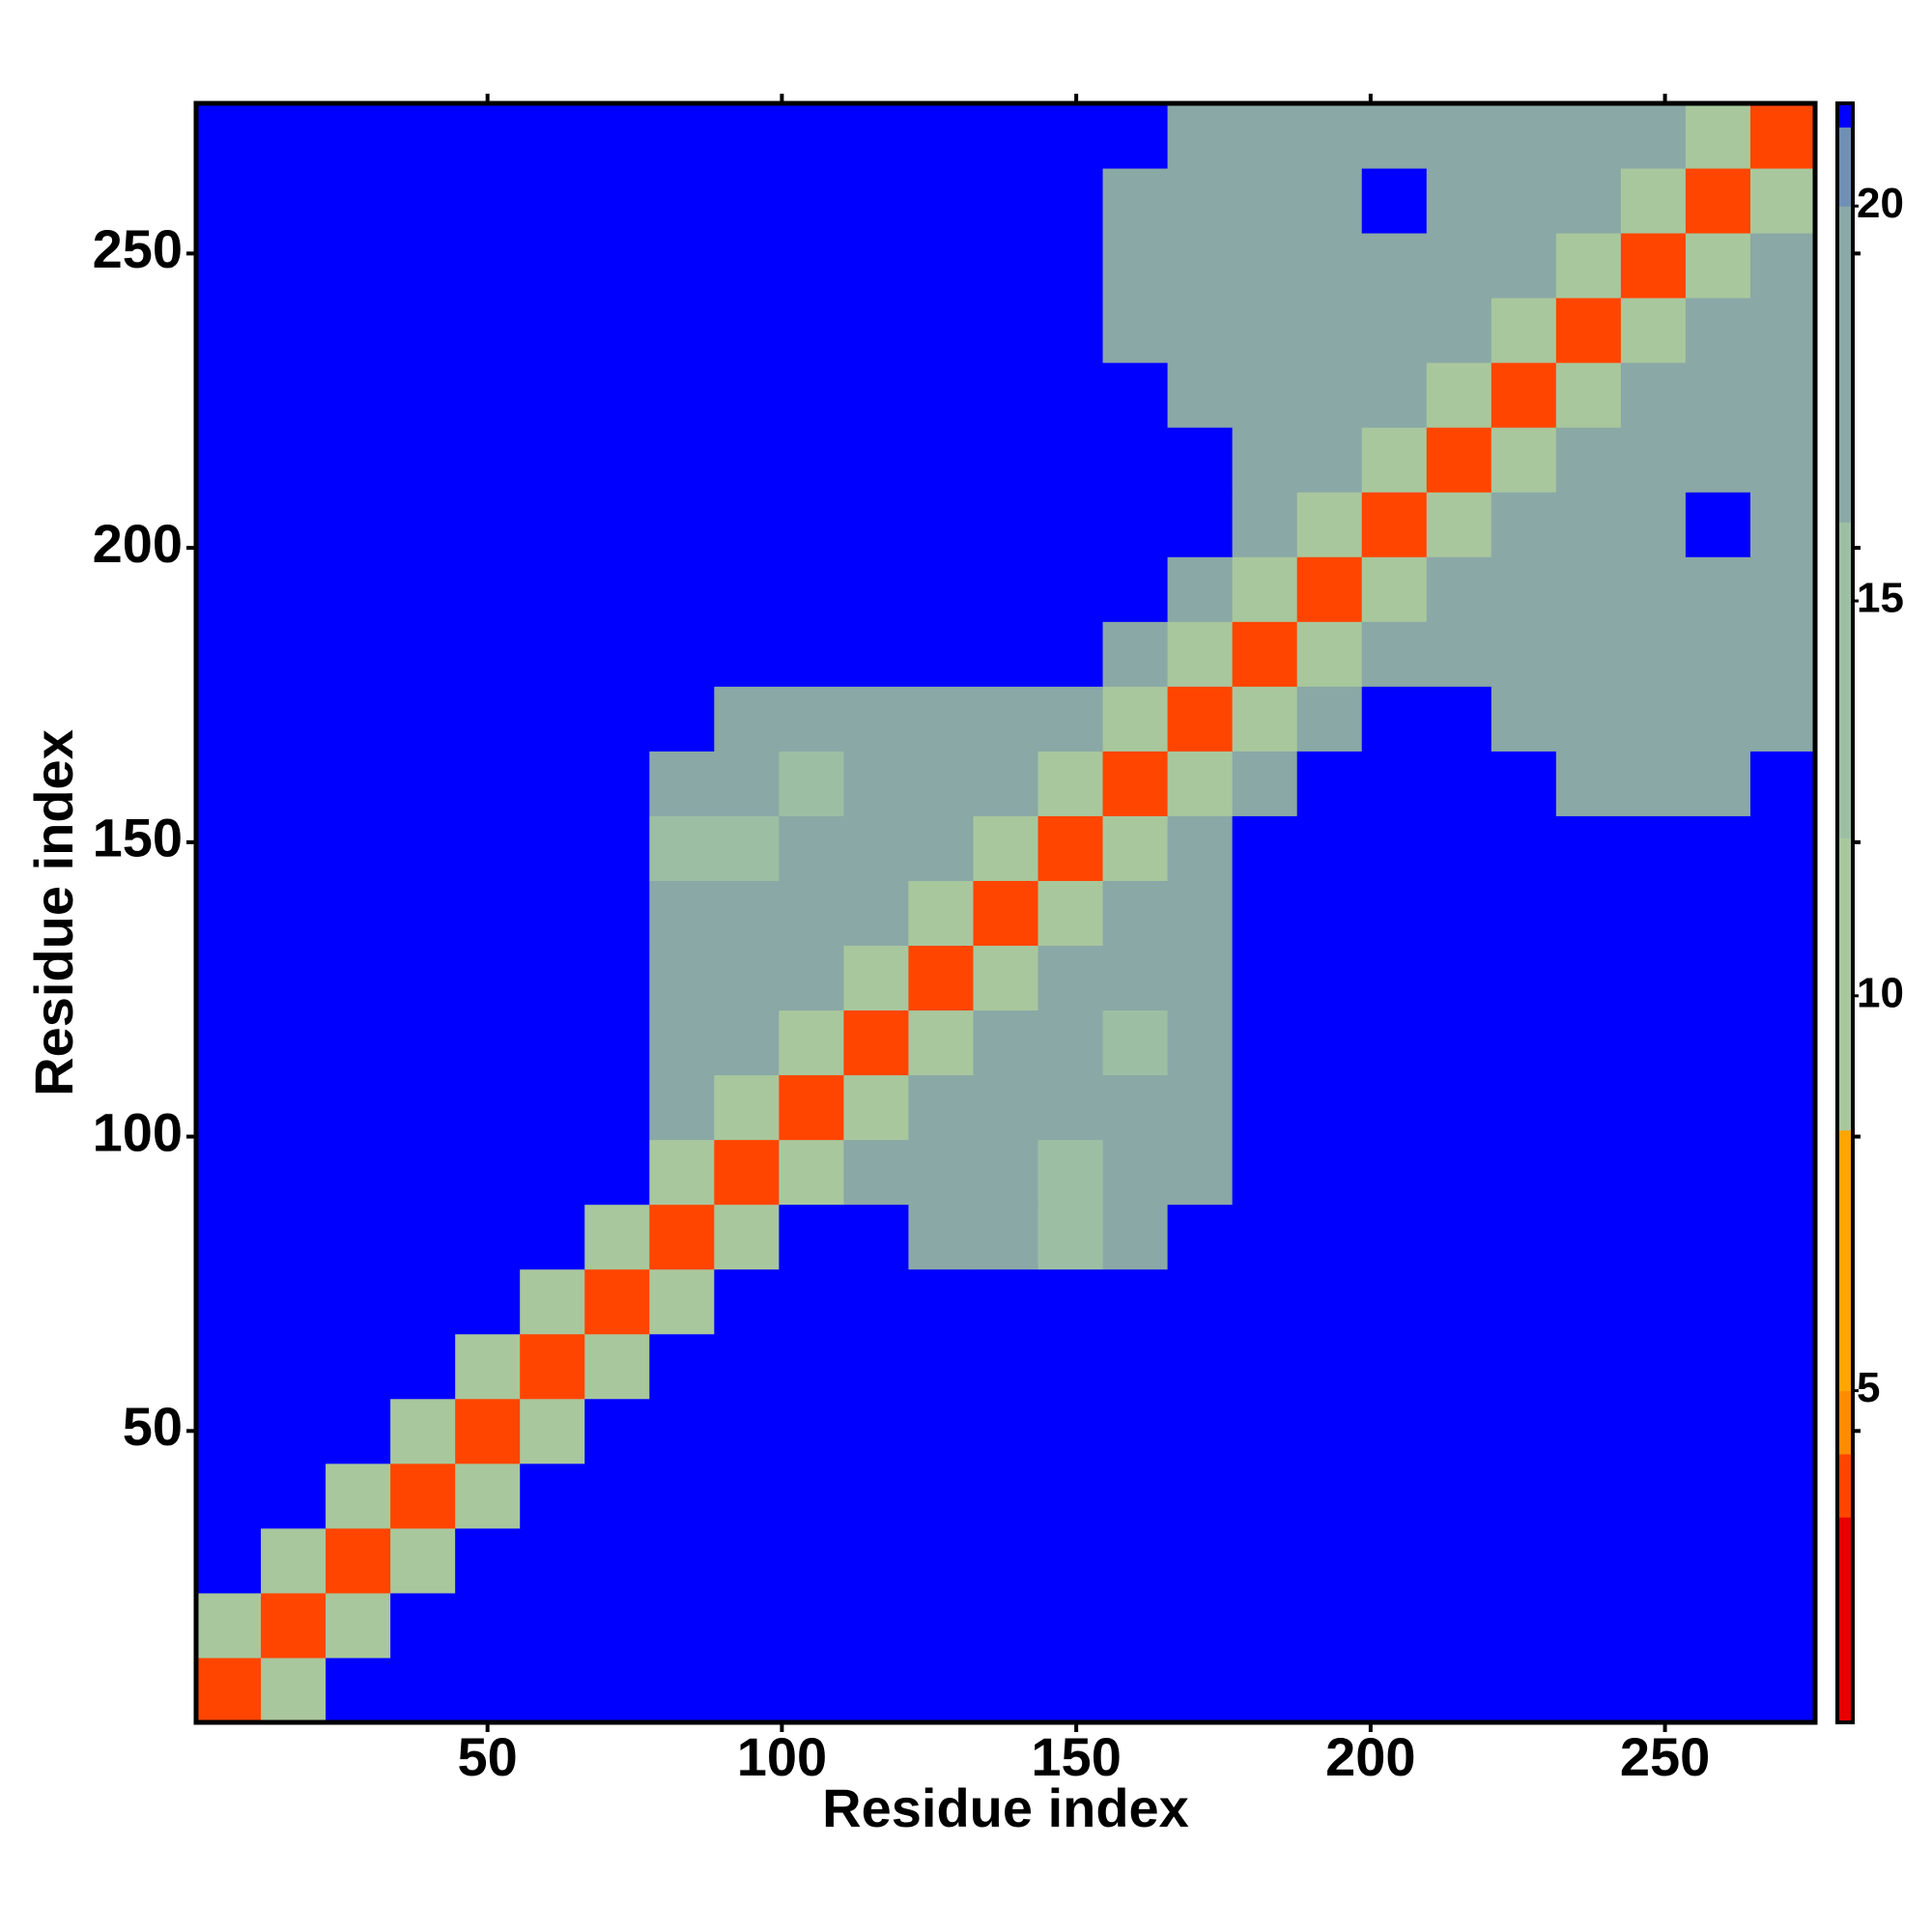 This screenshot has height=1932, width=1932. I want to click on y-tick-label: 200, so click(138, 543).